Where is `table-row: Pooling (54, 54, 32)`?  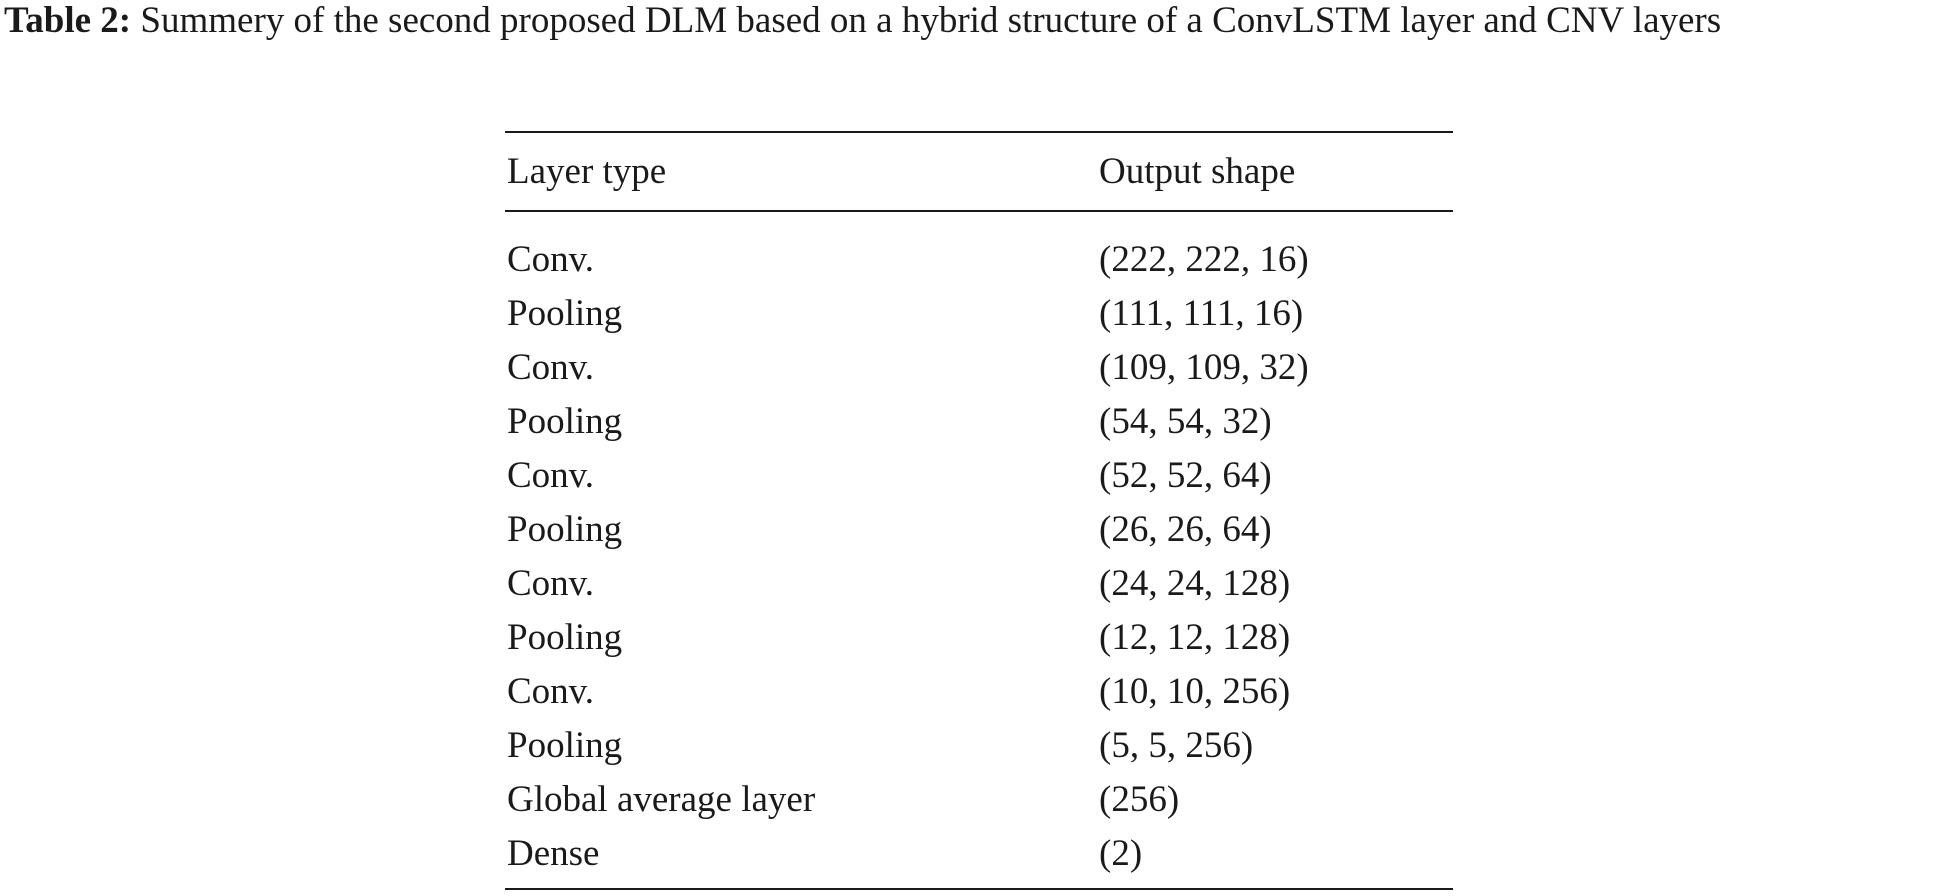 table-row: Pooling (54, 54, 32) is located at coordinates (979, 421).